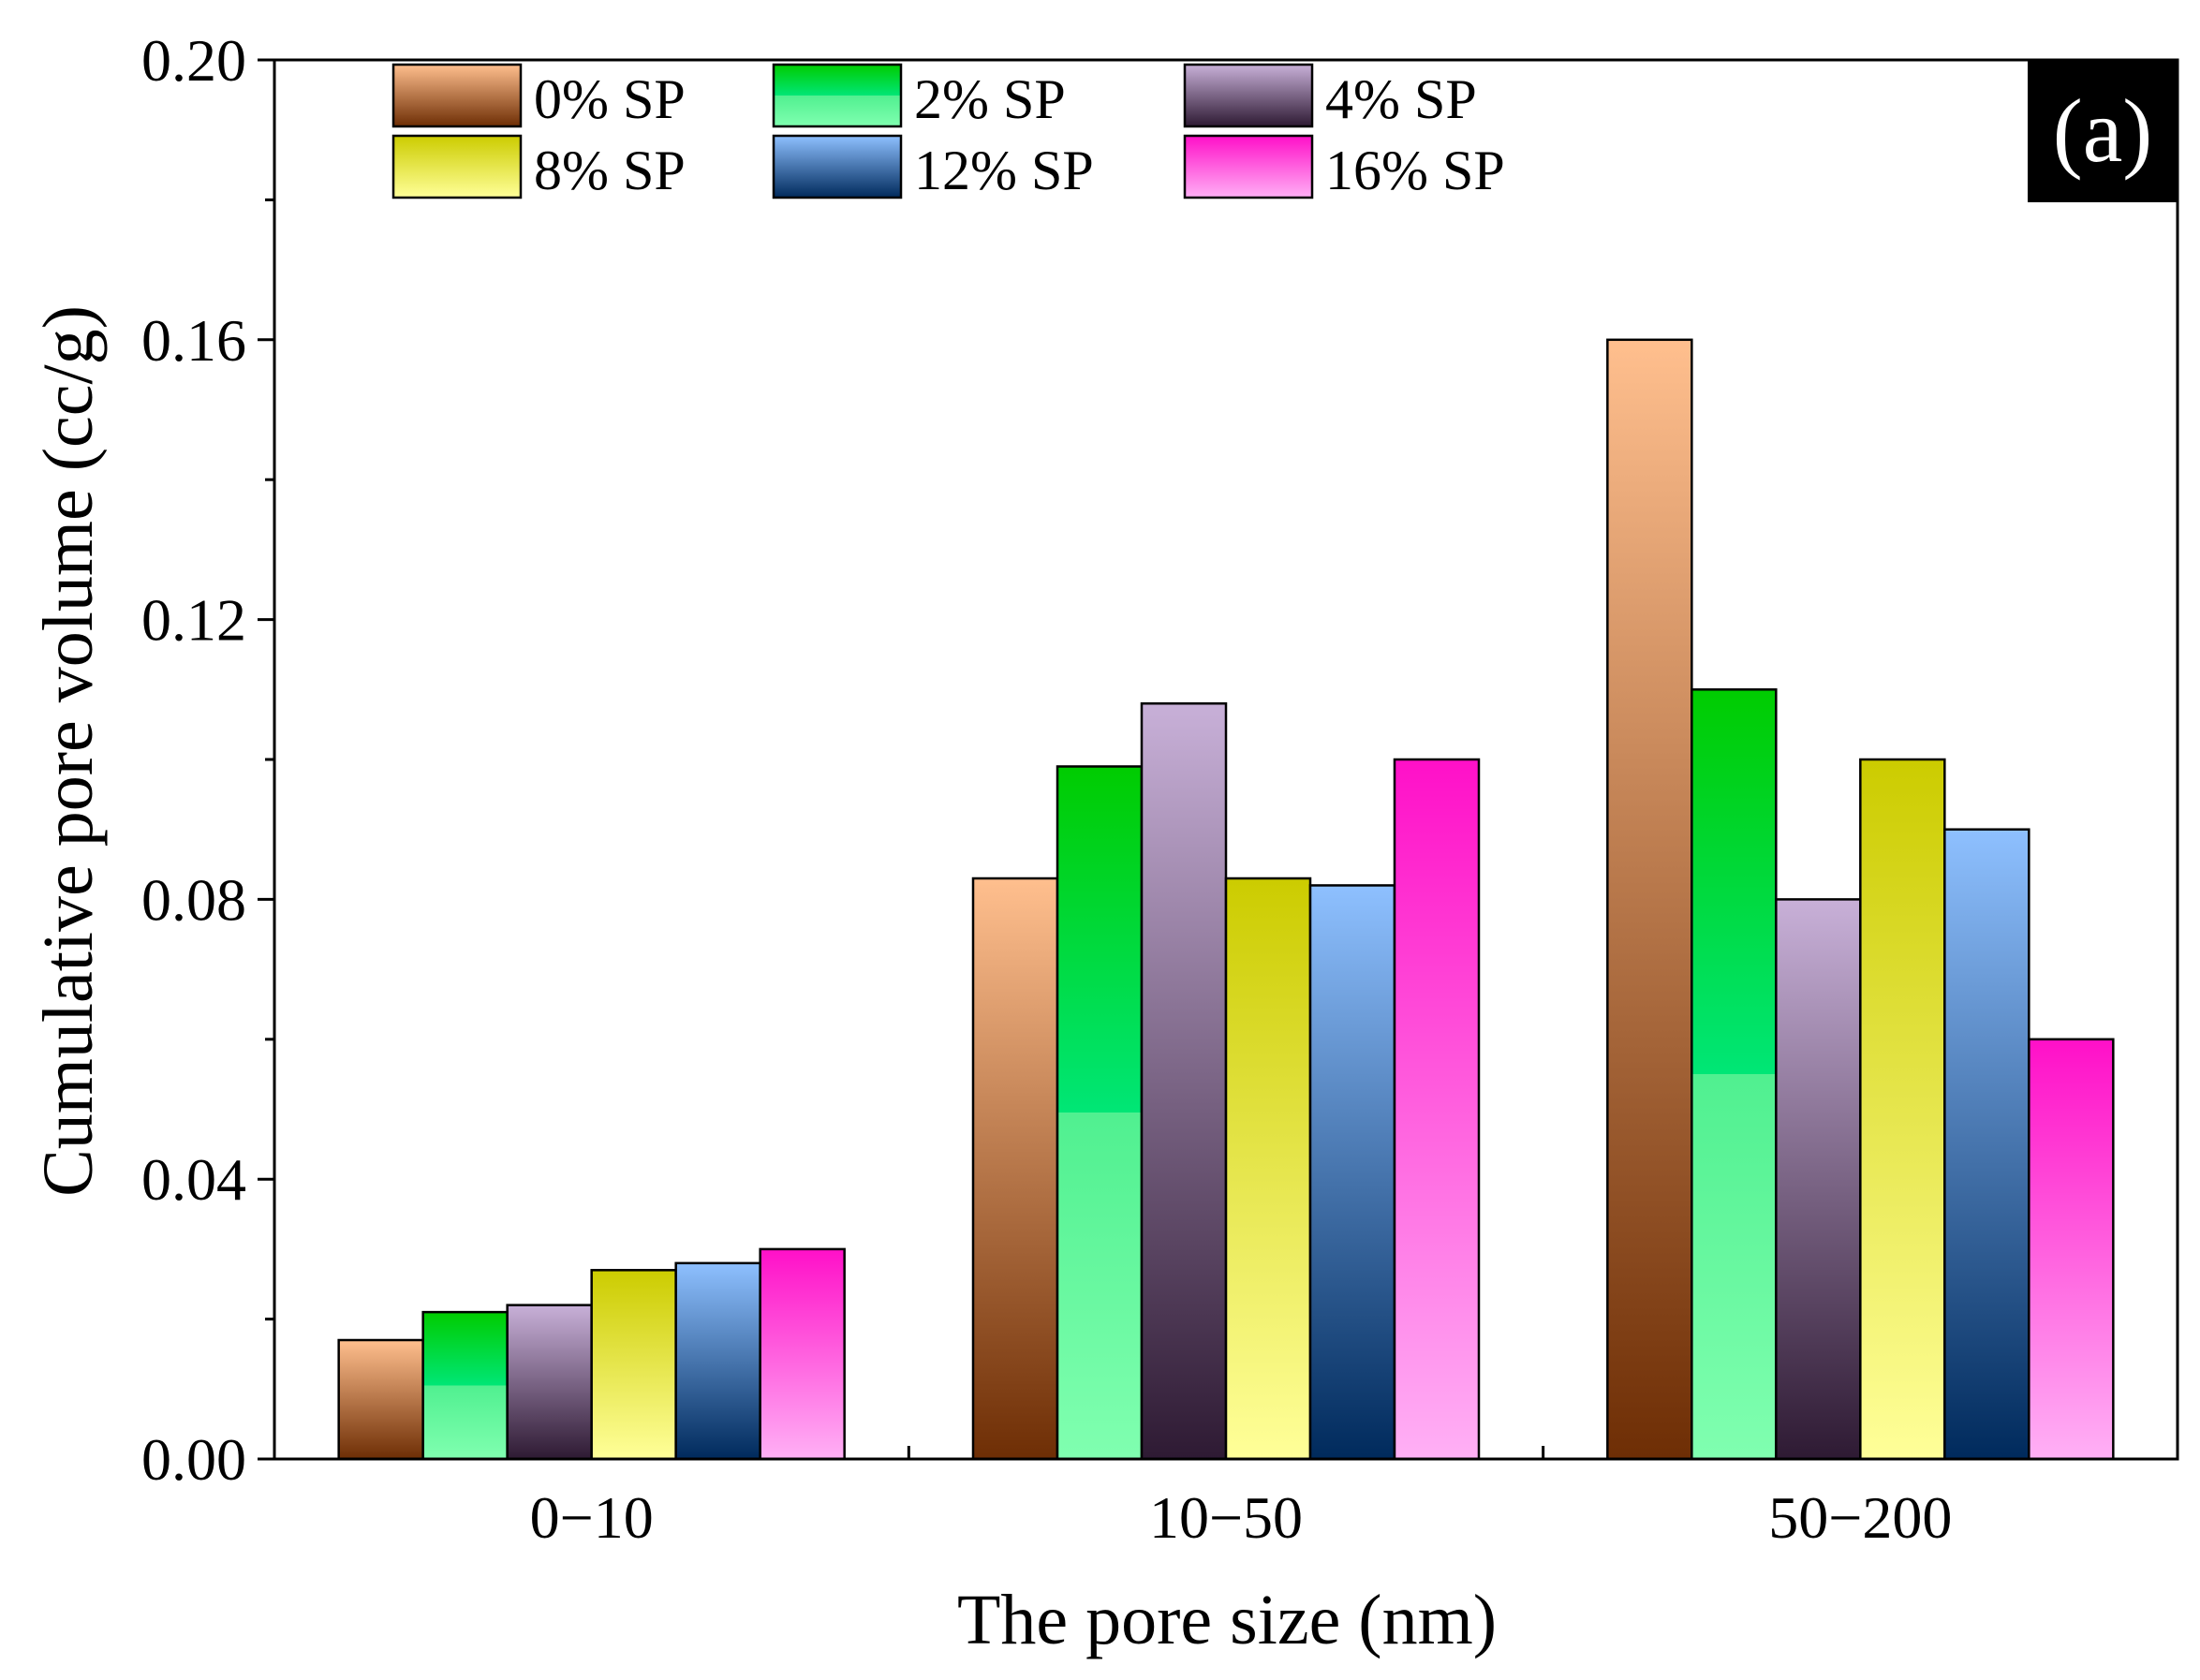 This screenshot has width=2200, height=1680. Describe the element at coordinates (1227, 1620) in the screenshot. I see `x-axis-title: The pore size (nm)` at that location.